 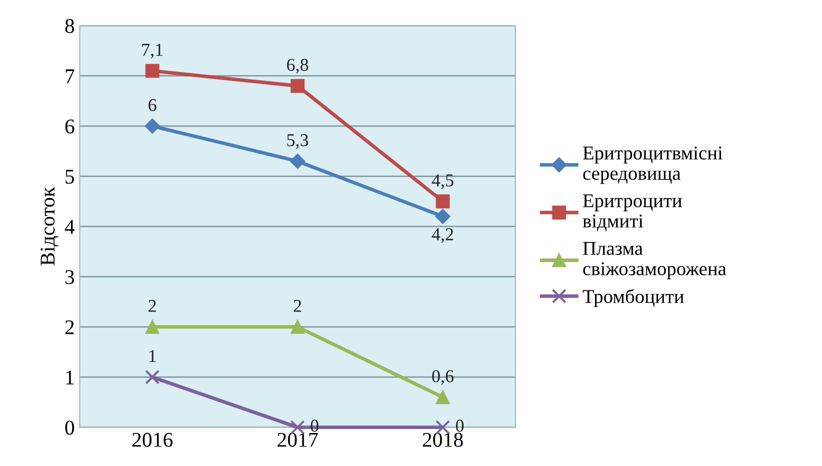 I want to click on y-tick-label: 6, so click(x=69, y=126).